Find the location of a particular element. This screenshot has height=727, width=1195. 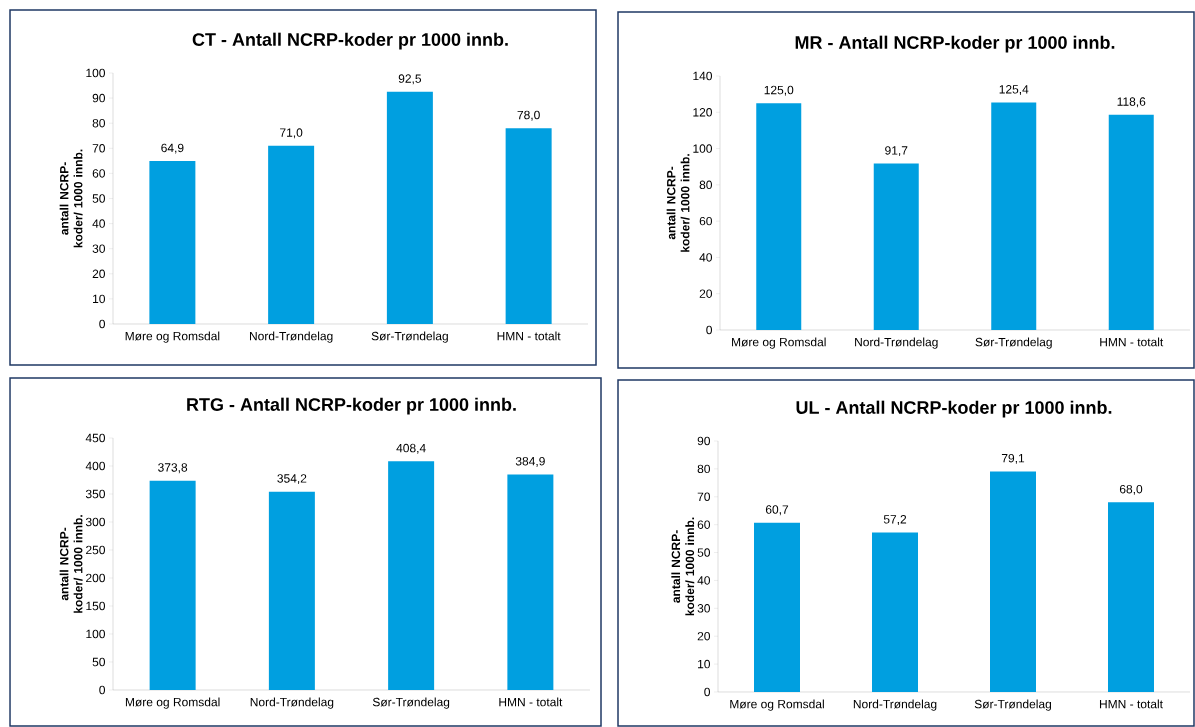

data-label: 118,6 is located at coordinates (1131, 102).